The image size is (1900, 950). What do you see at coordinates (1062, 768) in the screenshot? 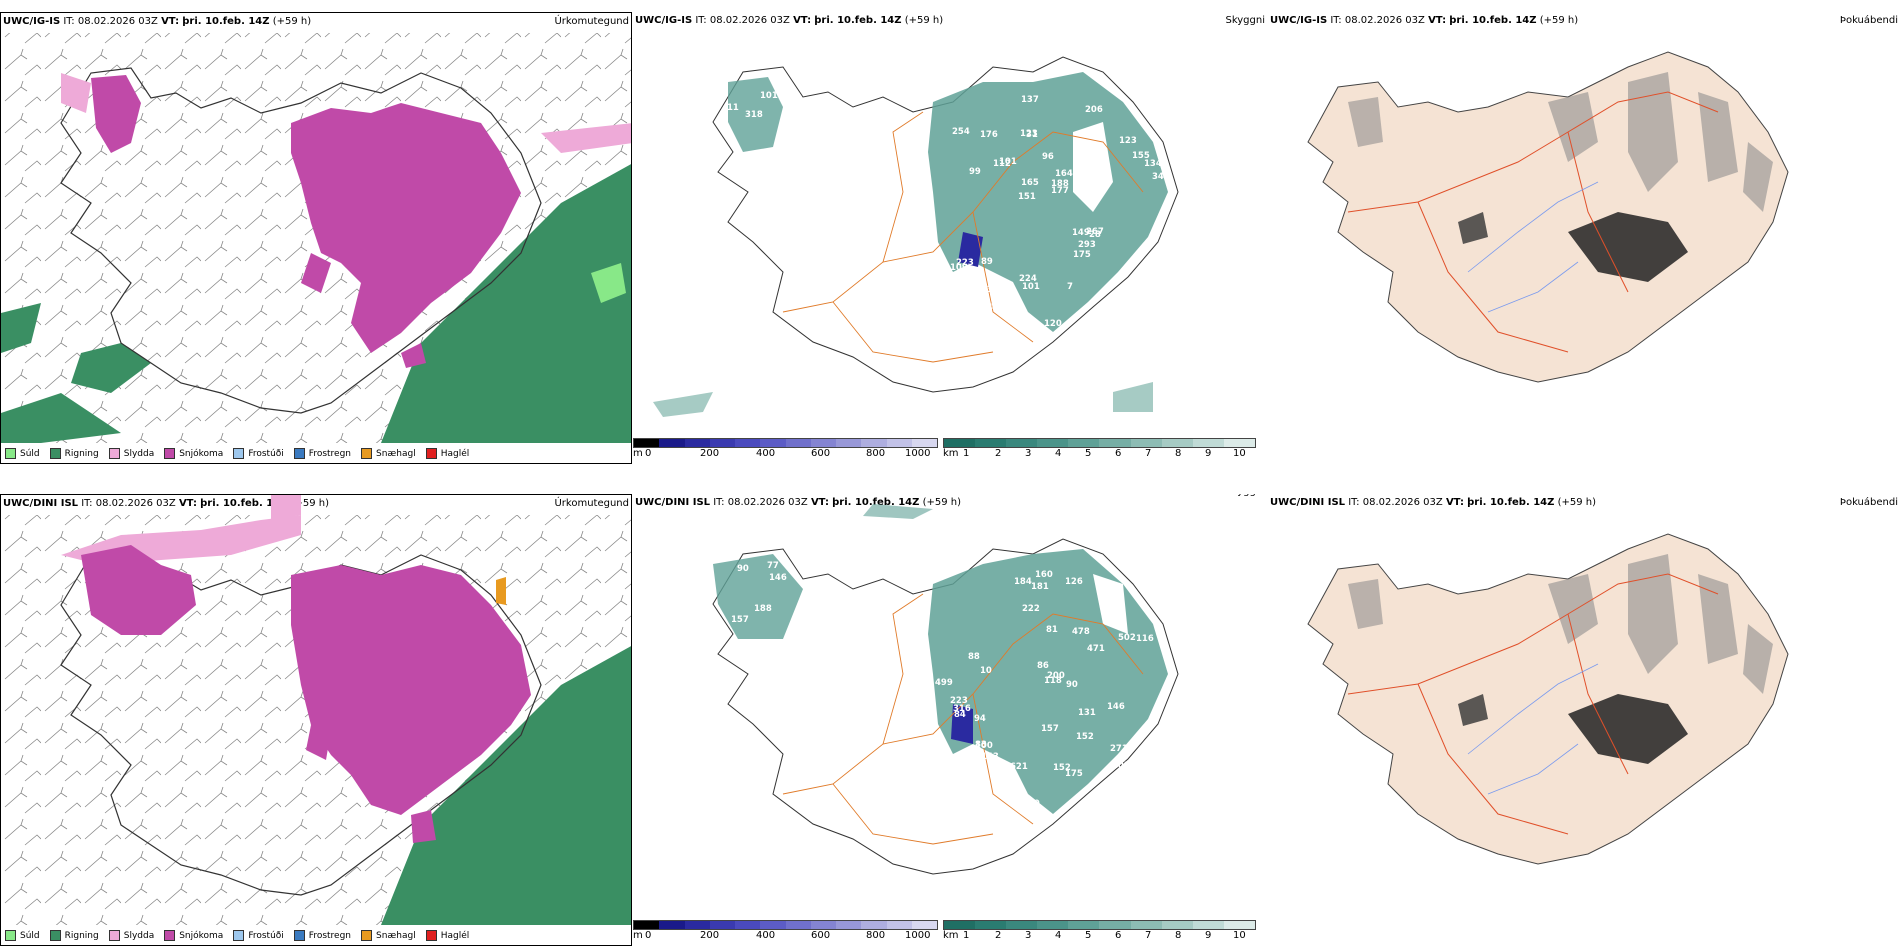
I see `peak-label: 152` at bounding box center [1062, 768].